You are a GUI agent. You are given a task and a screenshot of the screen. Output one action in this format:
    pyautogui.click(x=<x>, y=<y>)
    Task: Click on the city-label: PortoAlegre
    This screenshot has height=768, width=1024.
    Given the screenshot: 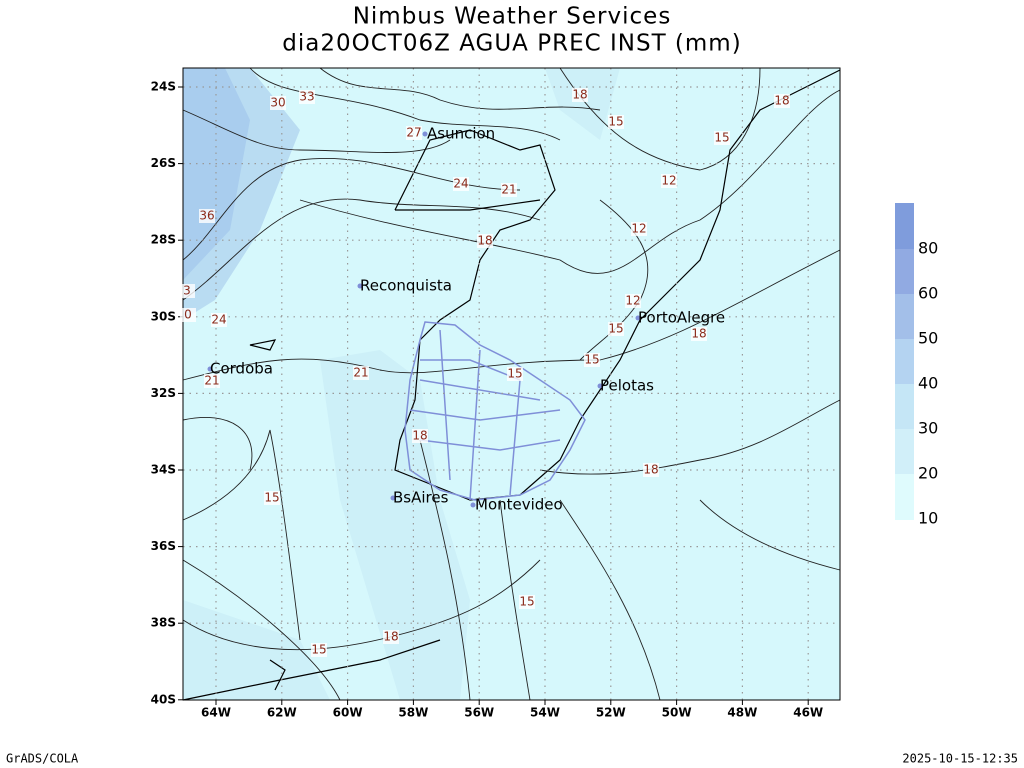 What is the action you would take?
    pyautogui.click(x=681, y=318)
    